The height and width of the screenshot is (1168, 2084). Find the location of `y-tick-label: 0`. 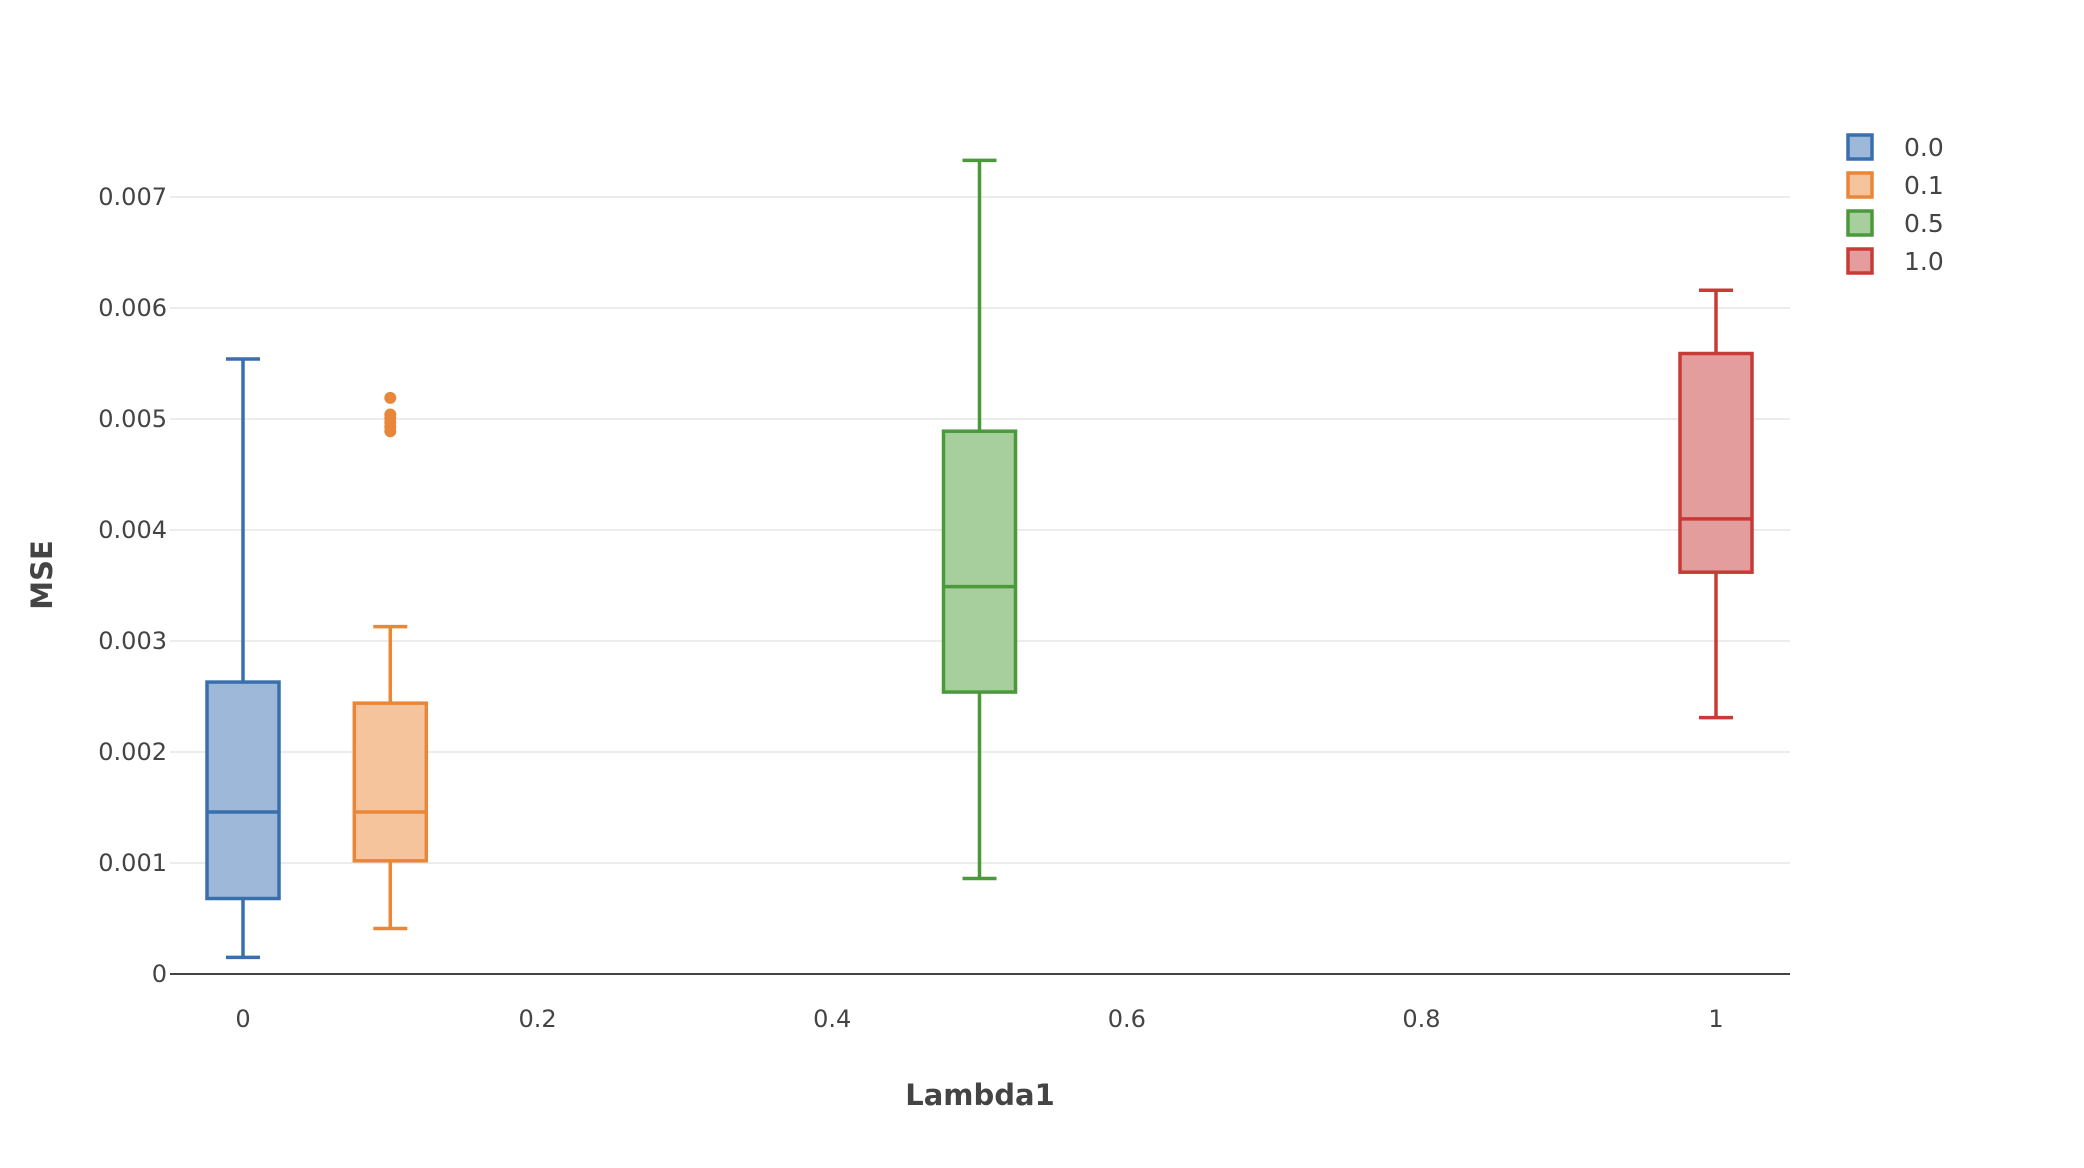

y-tick-label: 0 is located at coordinates (159, 974).